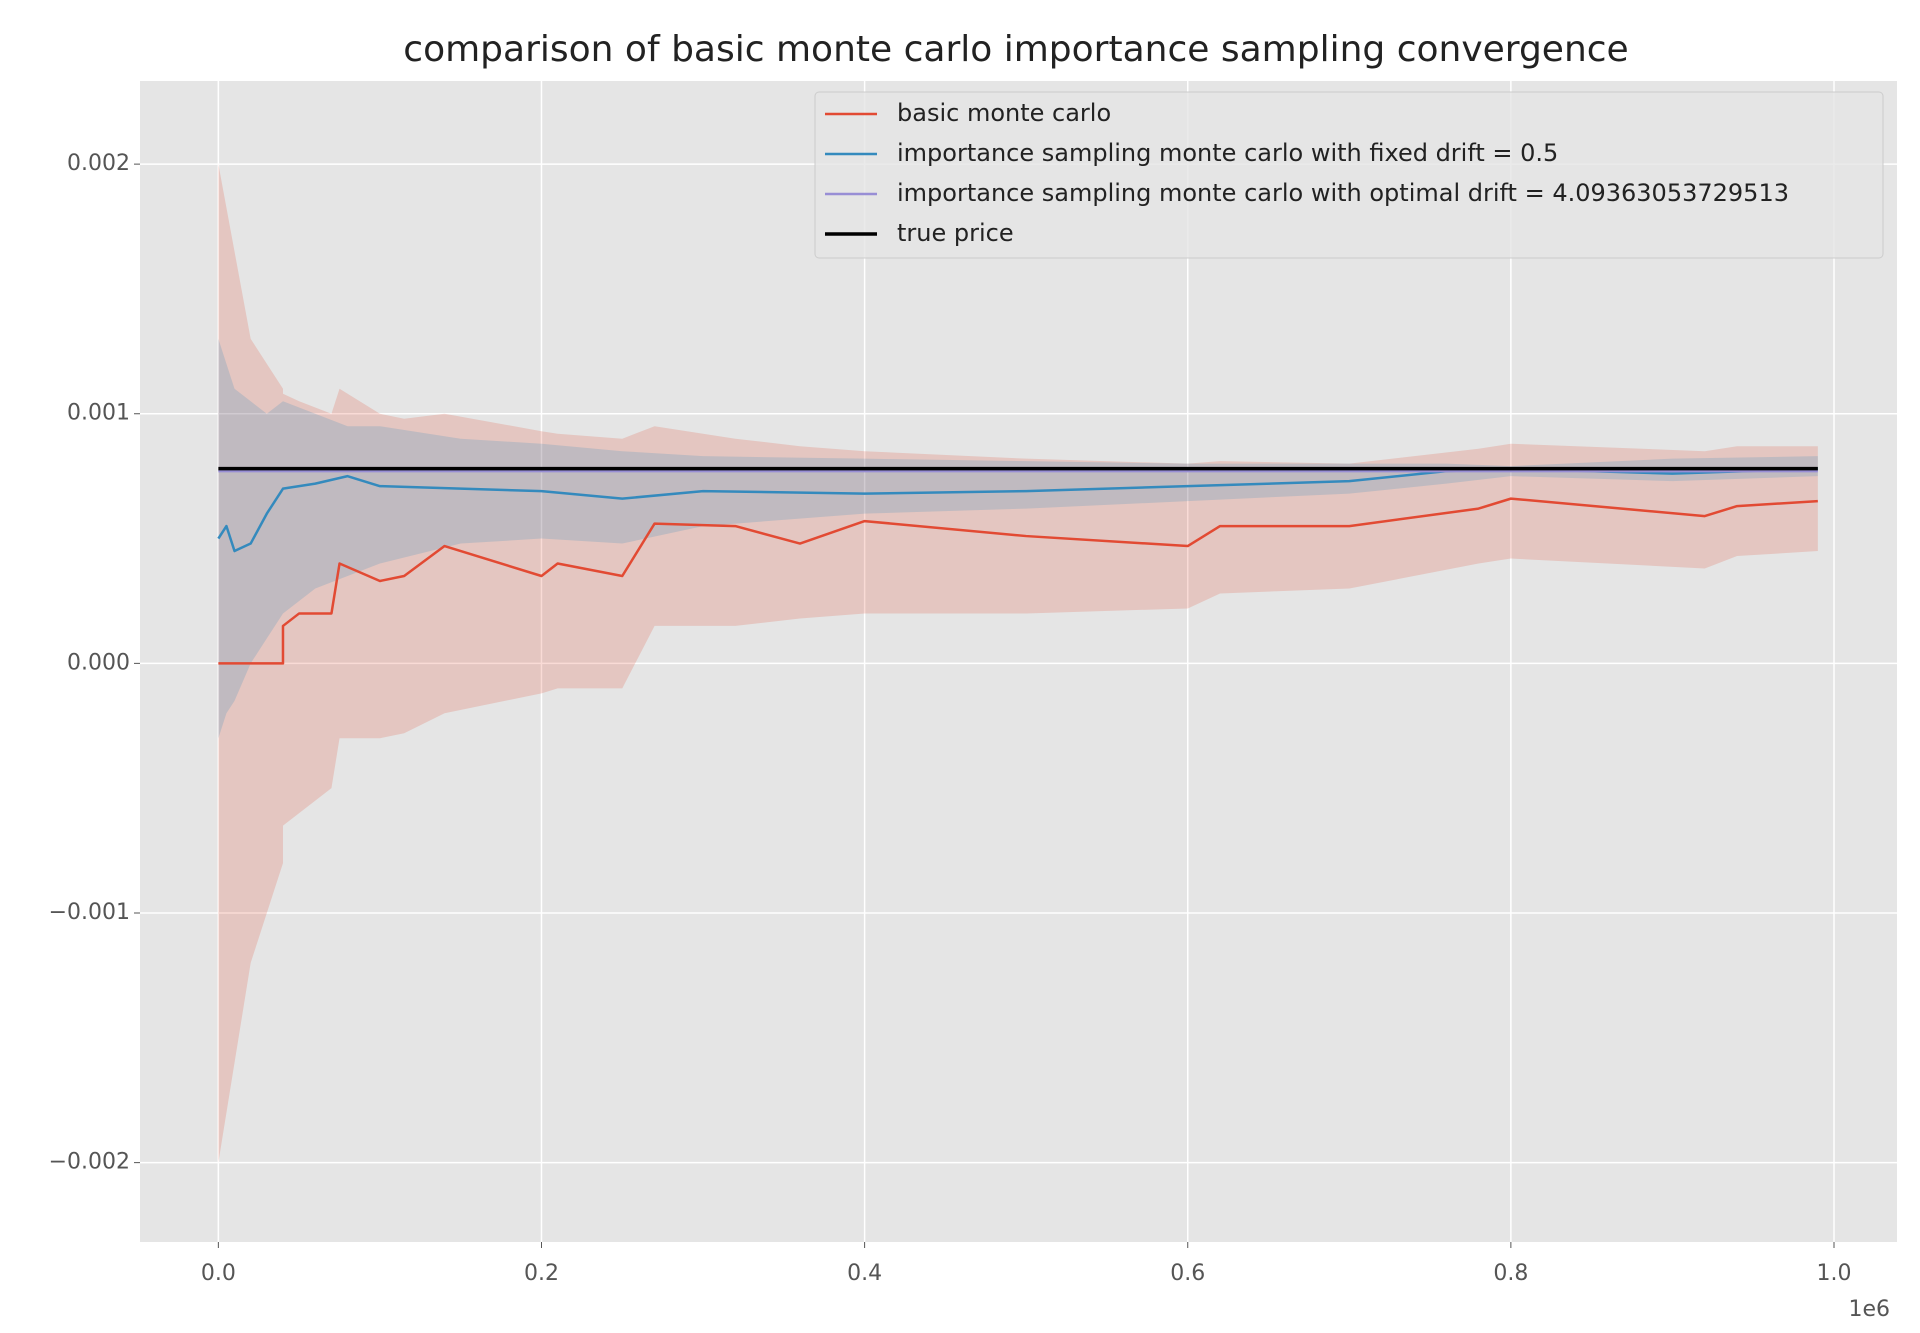 This screenshot has width=1920, height=1333. Describe the element at coordinates (1004, 113) in the screenshot. I see `legend-label: basic monte carlo` at that location.